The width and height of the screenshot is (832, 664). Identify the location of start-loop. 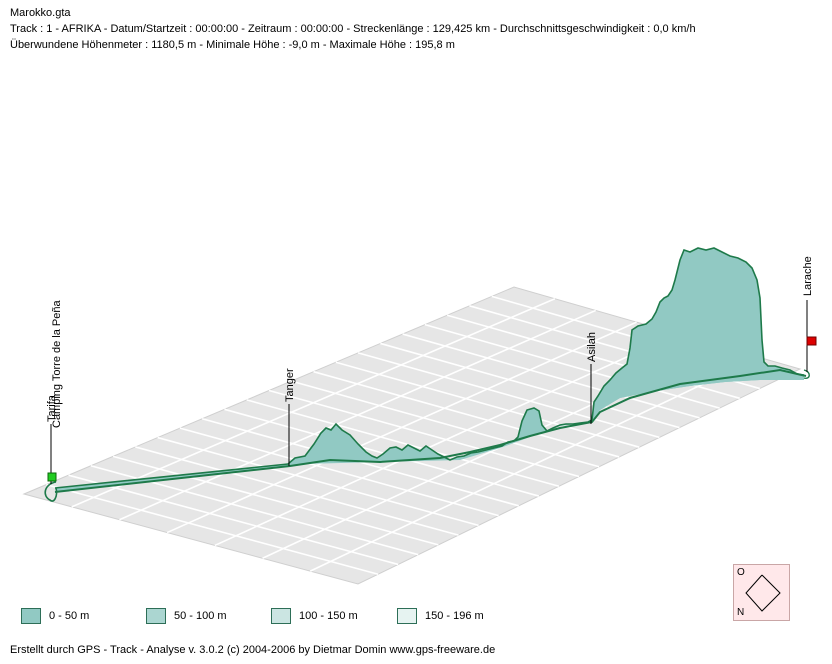
(51, 491).